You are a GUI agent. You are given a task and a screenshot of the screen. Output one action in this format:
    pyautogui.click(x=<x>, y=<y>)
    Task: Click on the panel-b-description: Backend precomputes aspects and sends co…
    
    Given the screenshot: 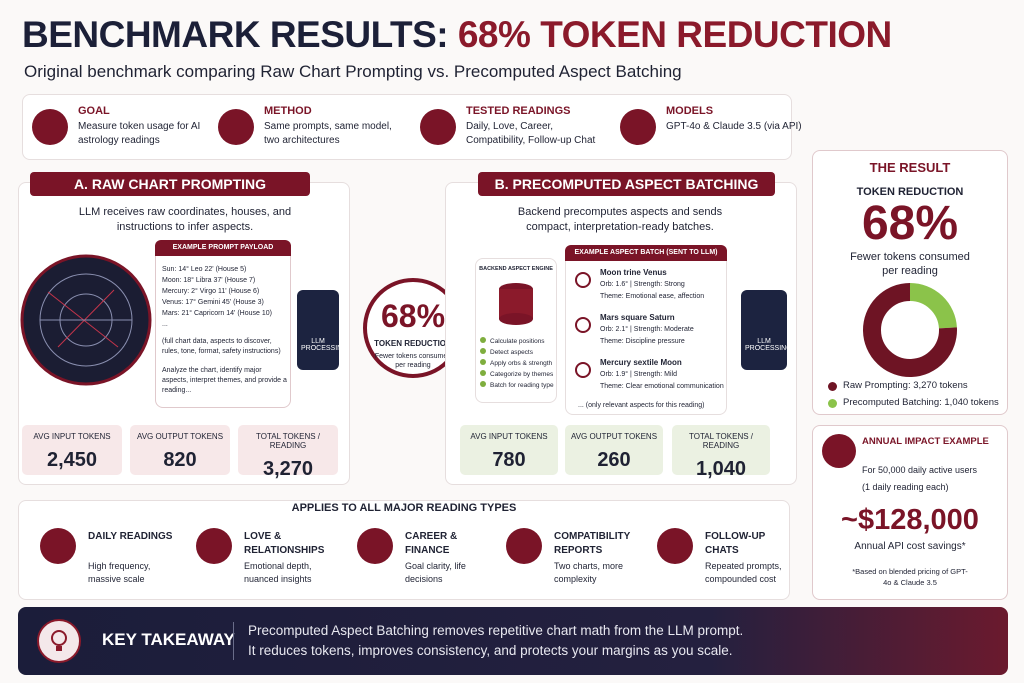 What is the action you would take?
    pyautogui.click(x=620, y=219)
    